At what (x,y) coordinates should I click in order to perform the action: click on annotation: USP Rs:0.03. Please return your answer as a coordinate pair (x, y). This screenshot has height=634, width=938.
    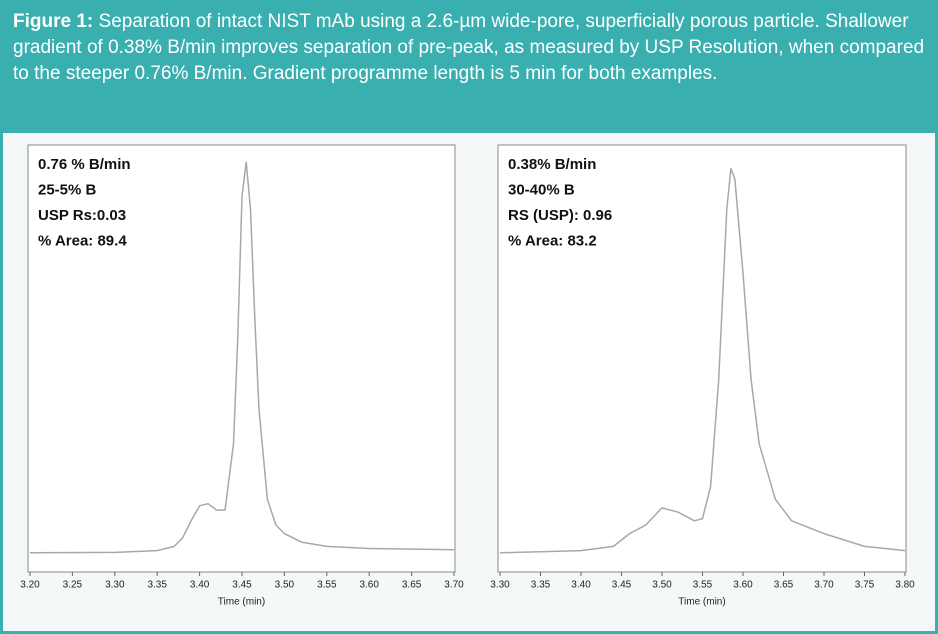
    Looking at the image, I should click on (82, 215).